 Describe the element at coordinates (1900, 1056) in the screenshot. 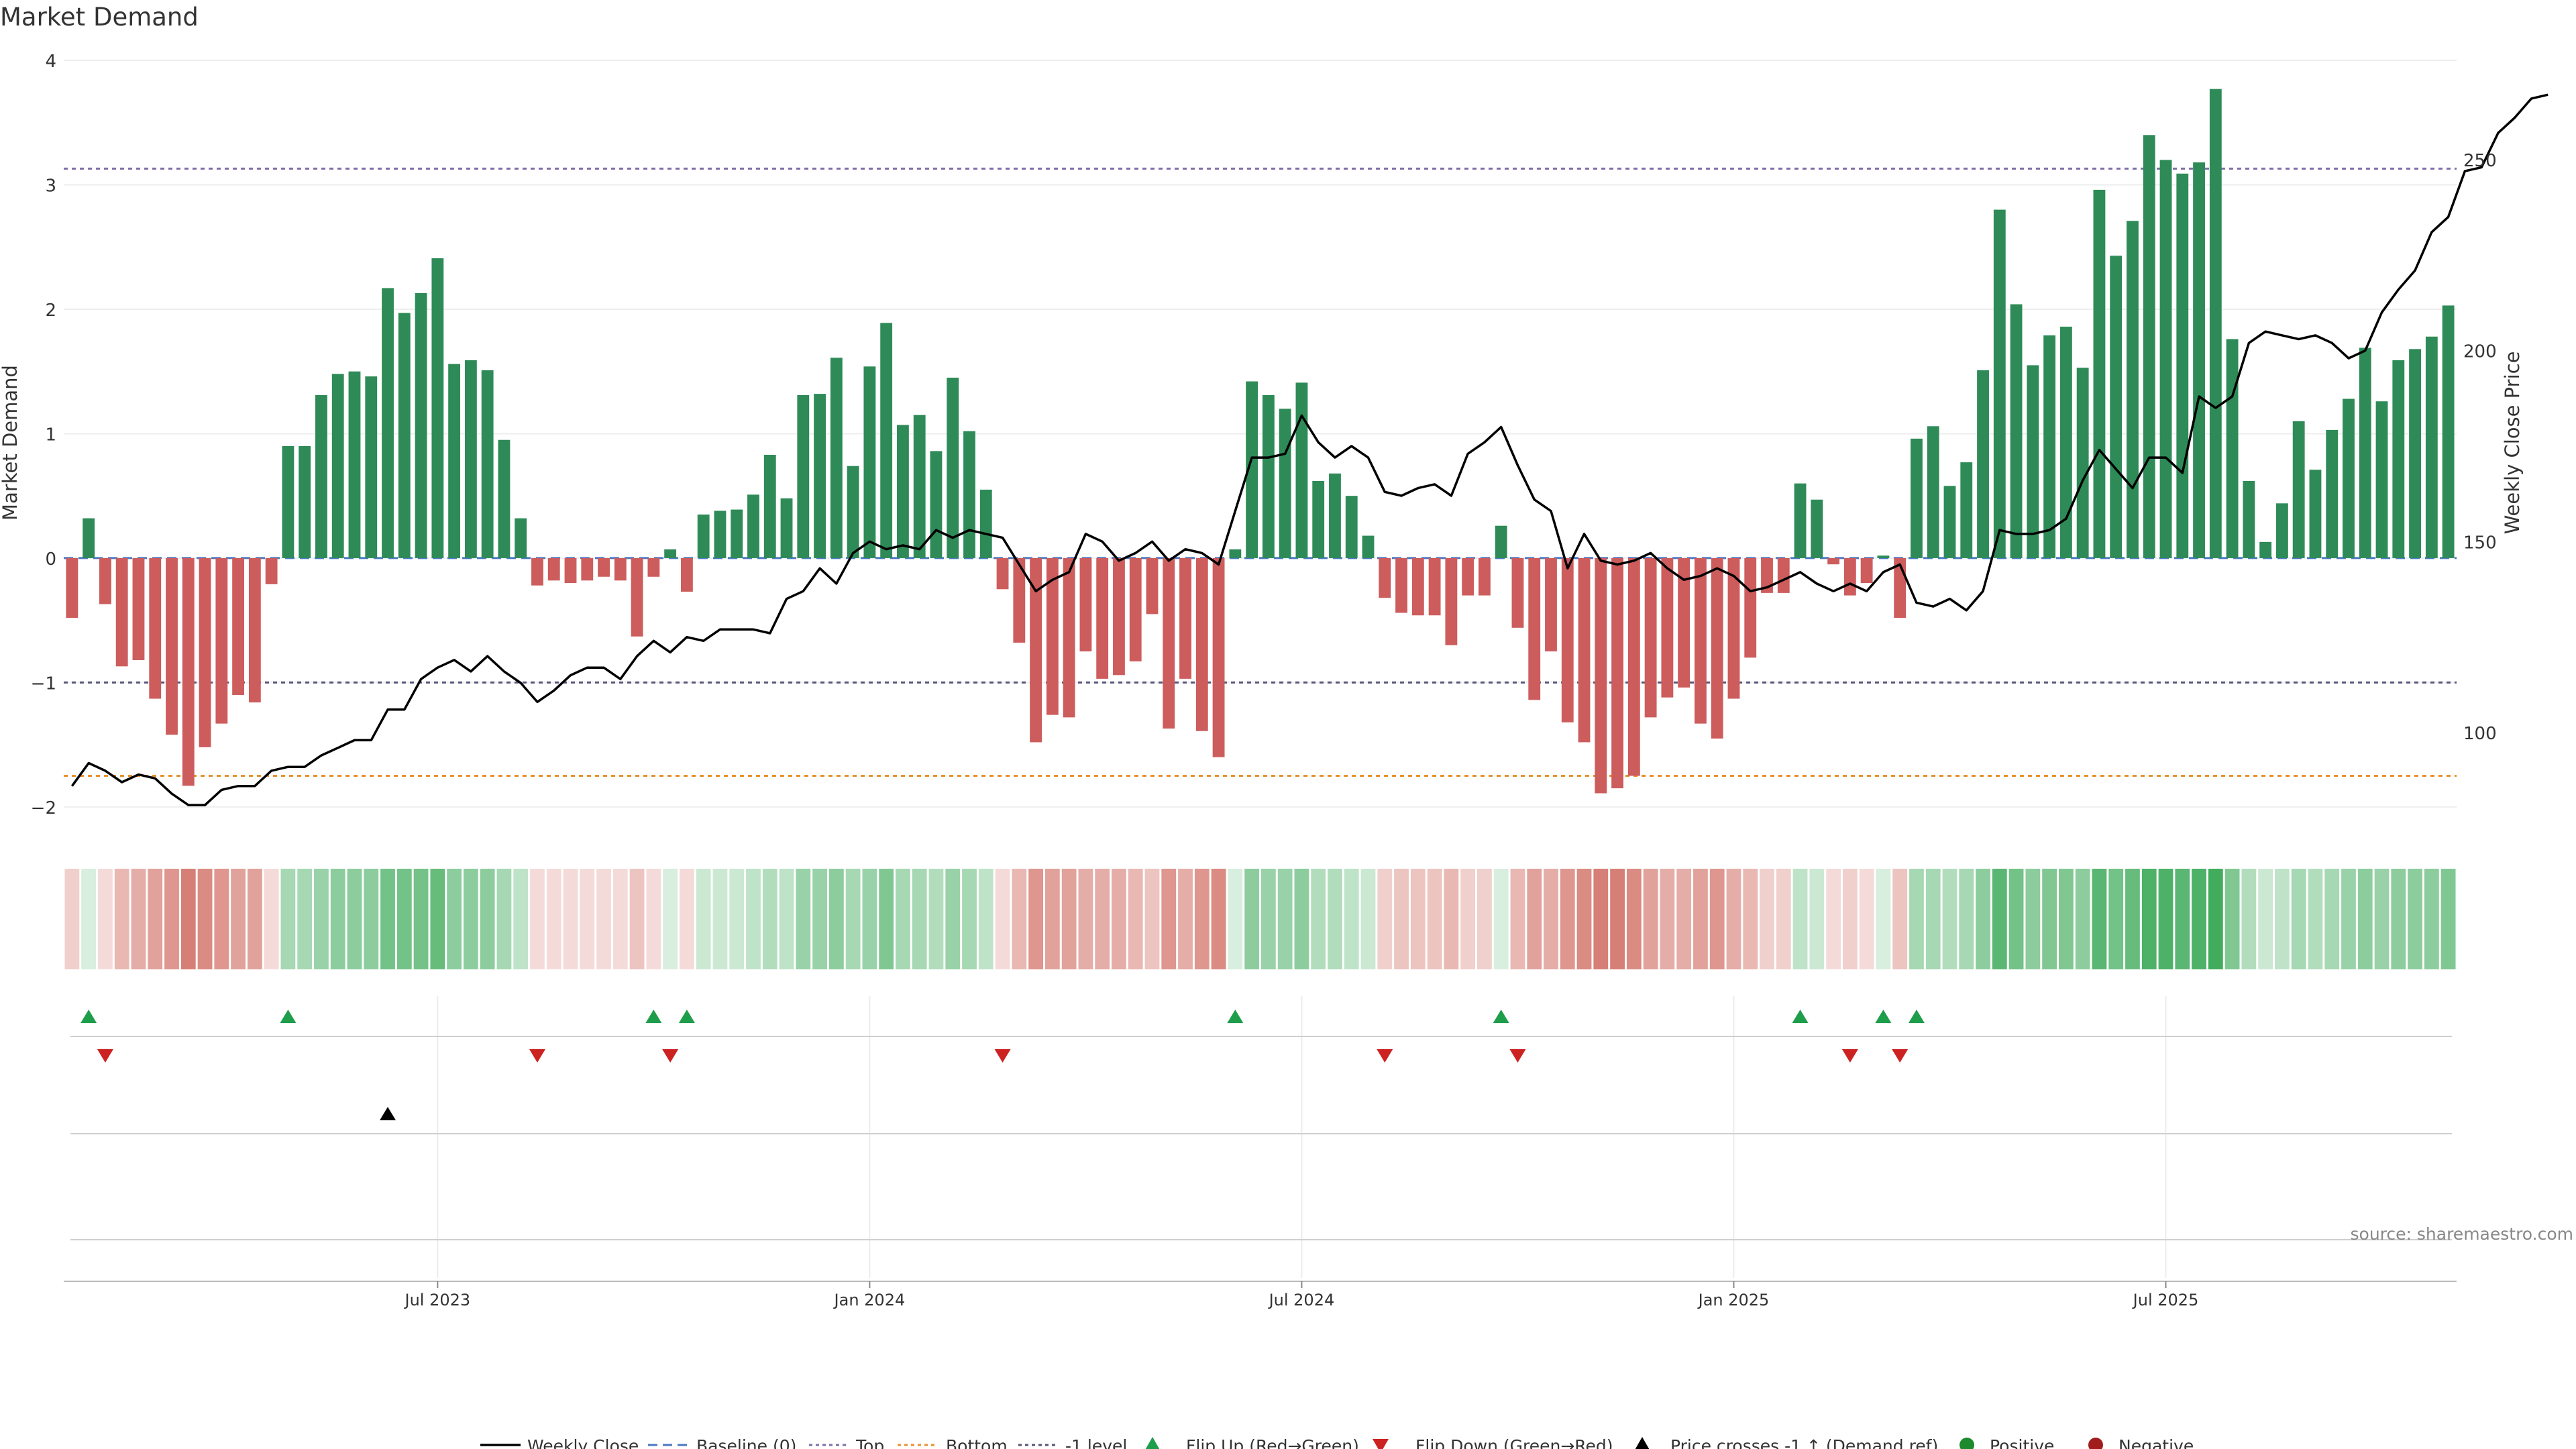

I see `flip-down-marker` at that location.